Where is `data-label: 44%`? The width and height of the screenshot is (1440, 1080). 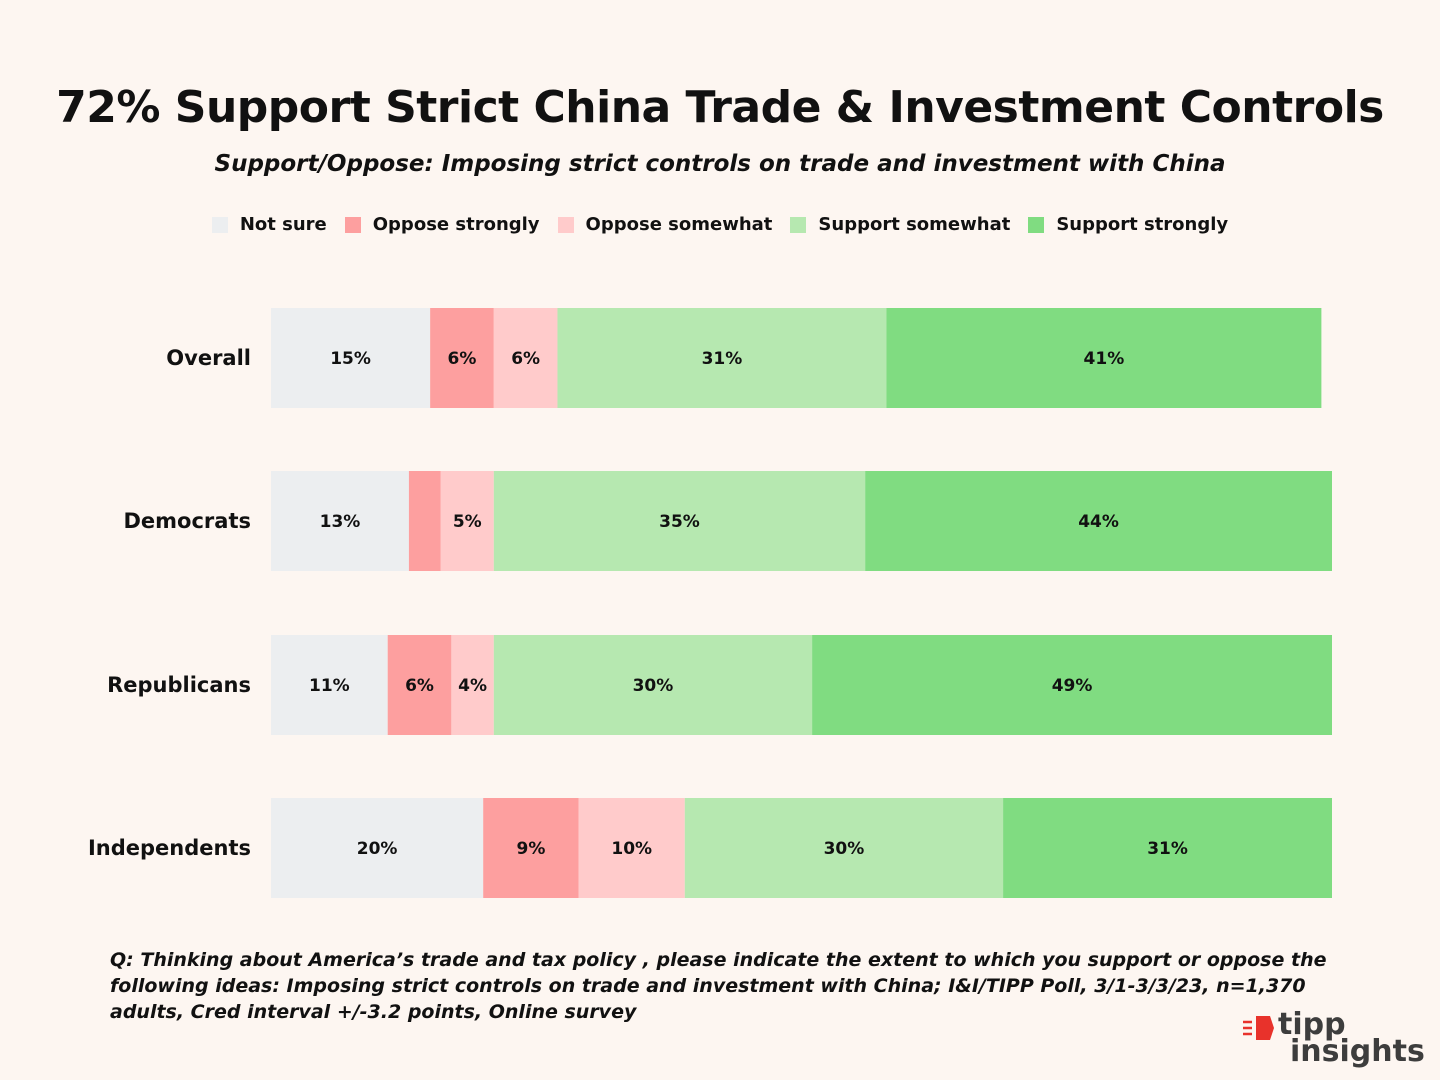
data-label: 44% is located at coordinates (1098, 522).